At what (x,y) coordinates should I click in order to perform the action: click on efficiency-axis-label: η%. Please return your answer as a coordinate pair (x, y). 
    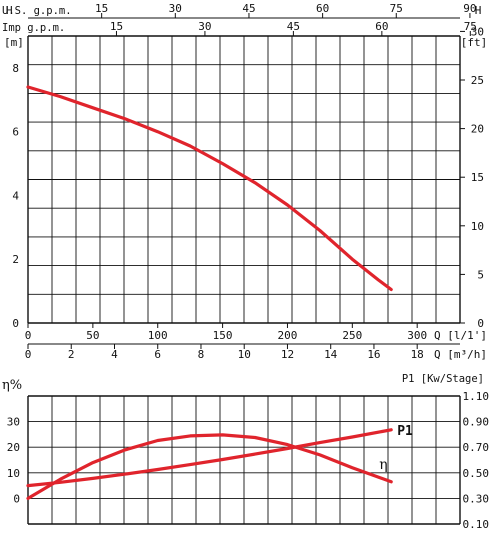
    Looking at the image, I should click on (12, 385).